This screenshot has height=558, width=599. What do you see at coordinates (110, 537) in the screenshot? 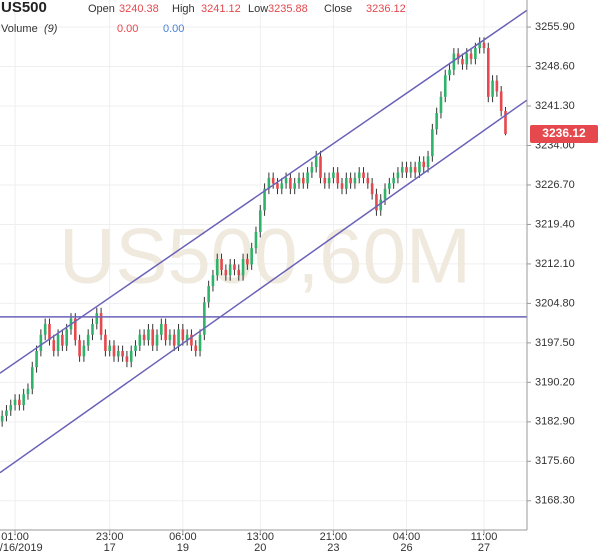
I see `x-tick-label: 23:00` at bounding box center [110, 537].